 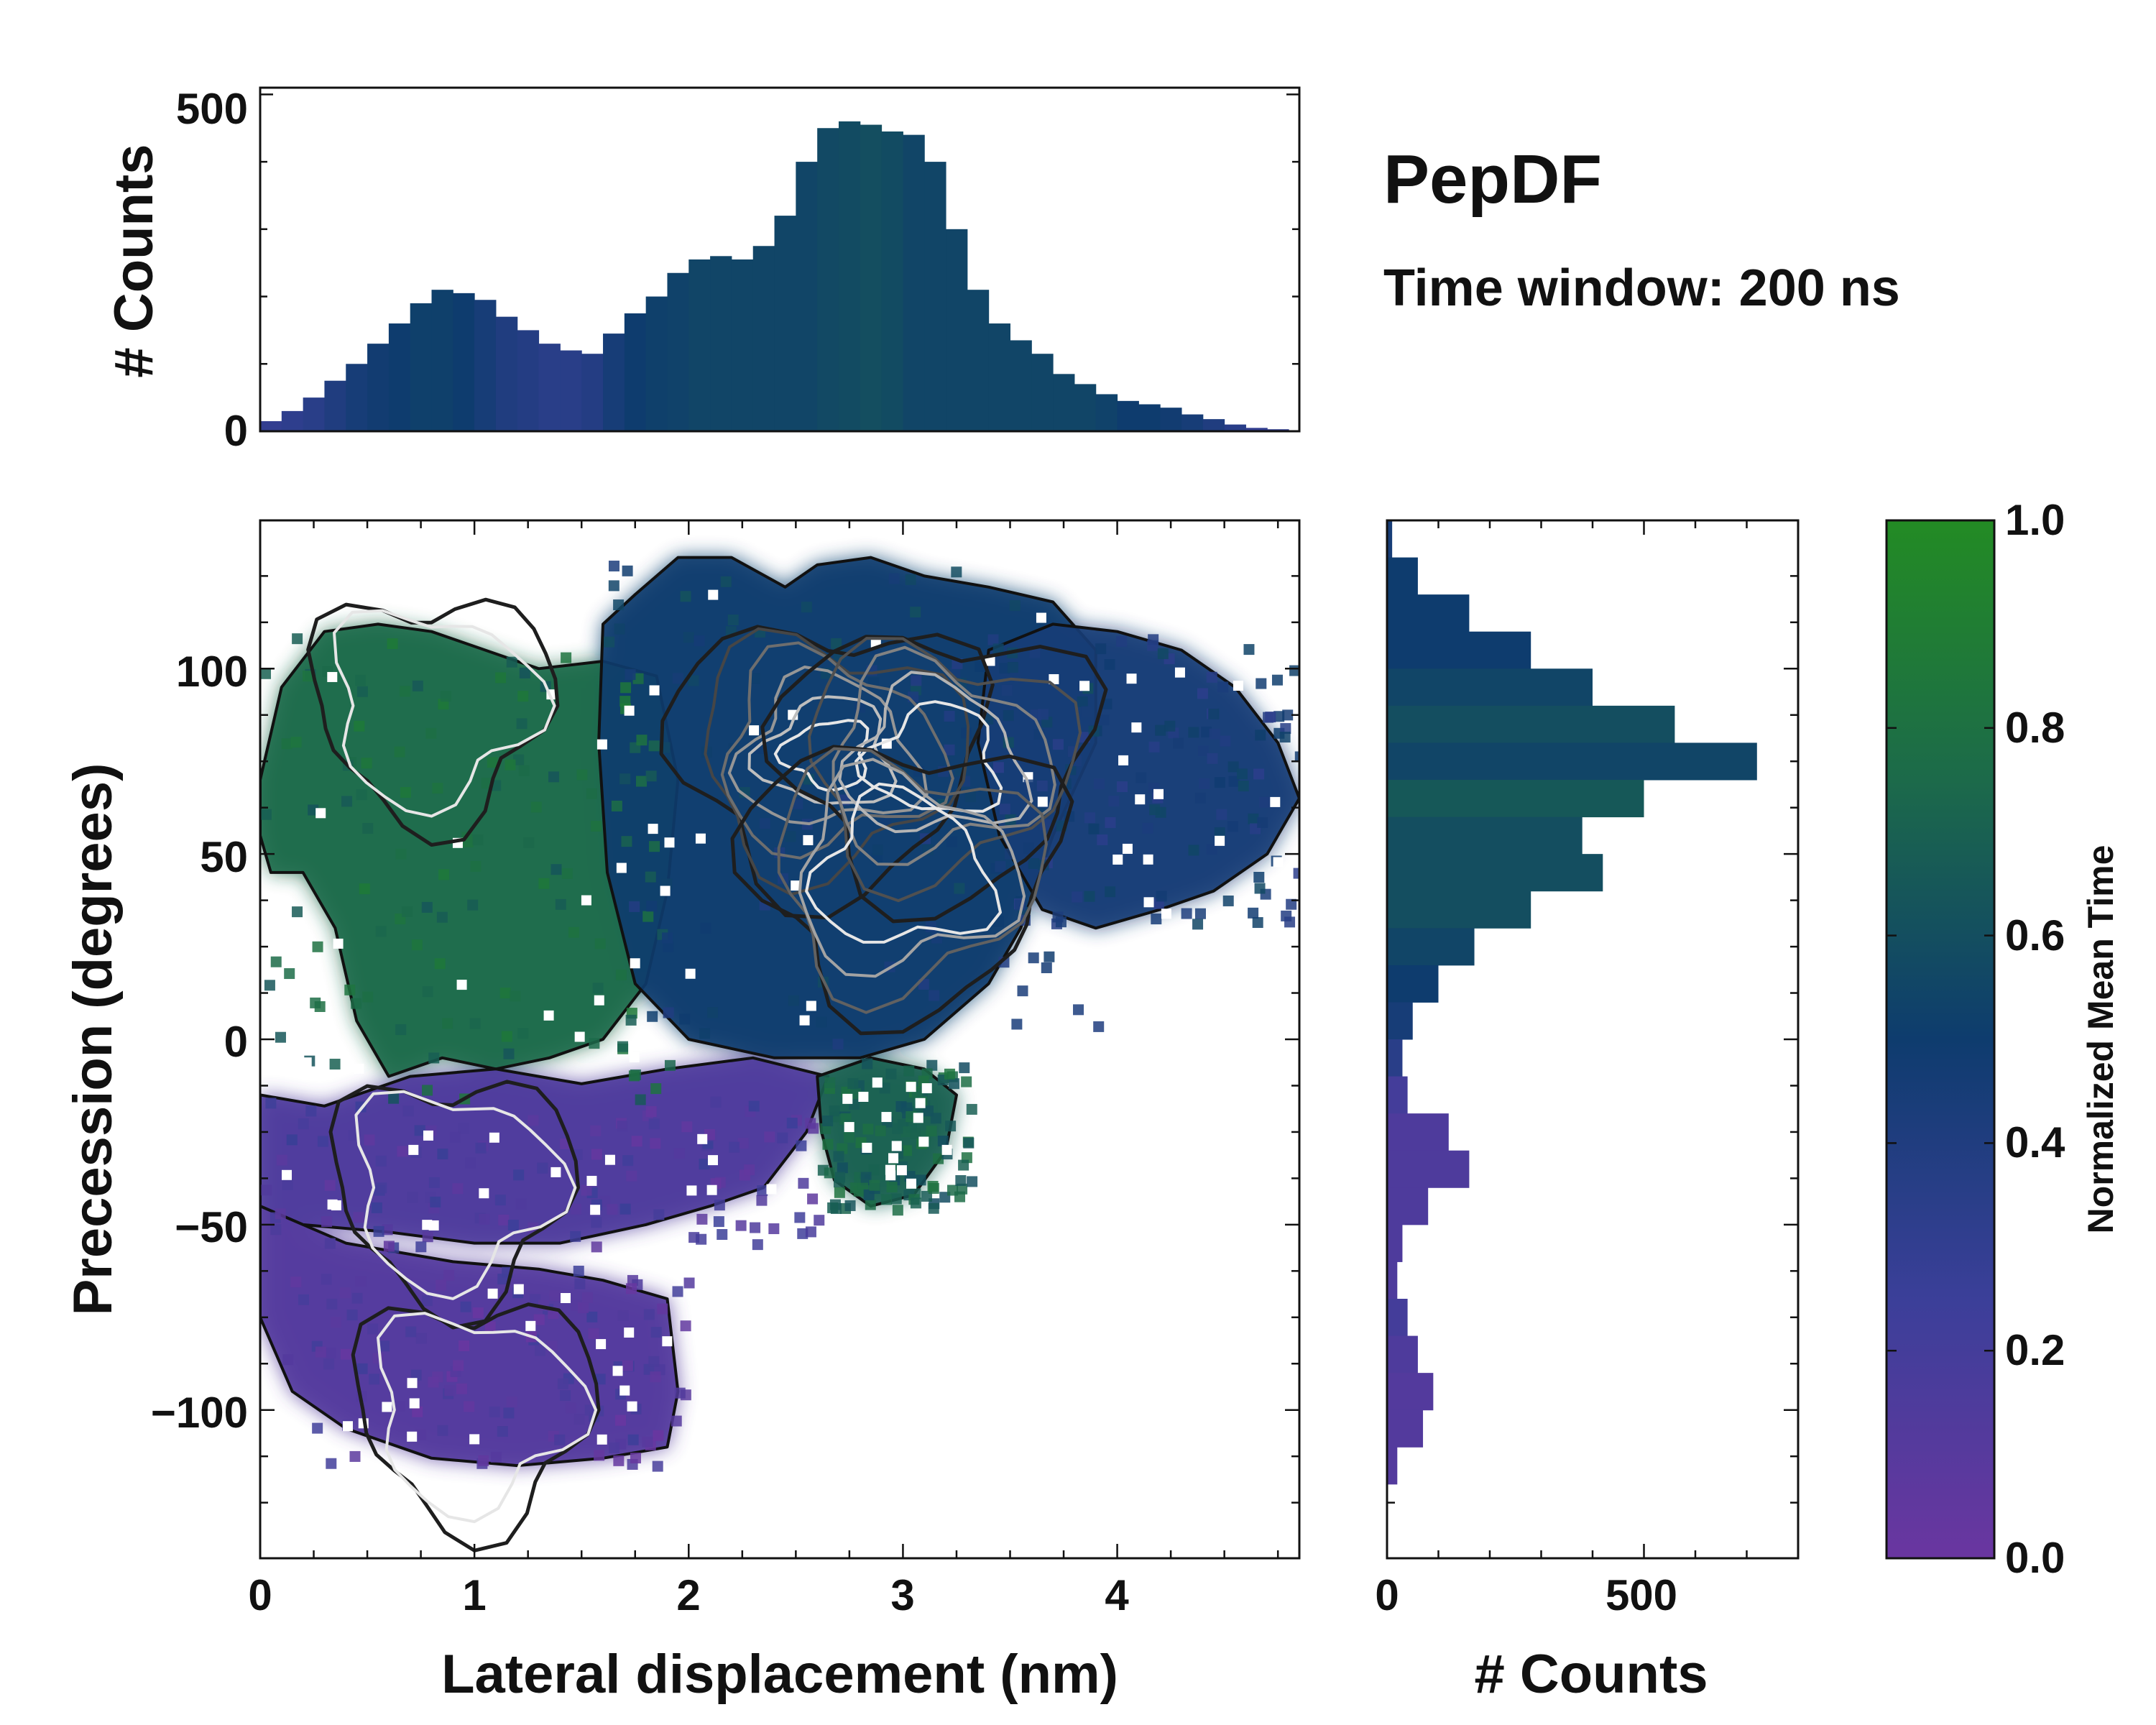 What do you see at coordinates (1117, 1595) in the screenshot?
I see `xtick-label-4: 4` at bounding box center [1117, 1595].